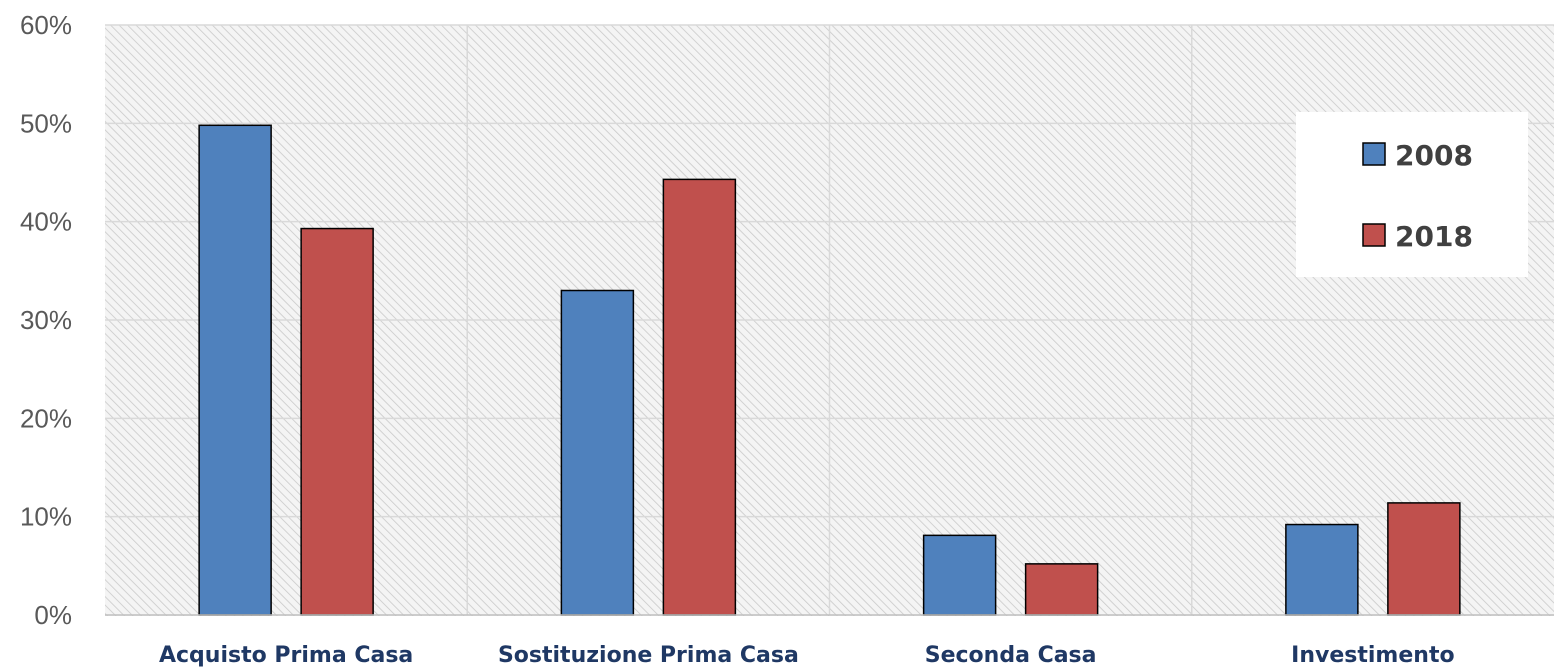 This screenshot has width=1554, height=668. I want to click on y-tick-label: 60%, so click(46, 25).